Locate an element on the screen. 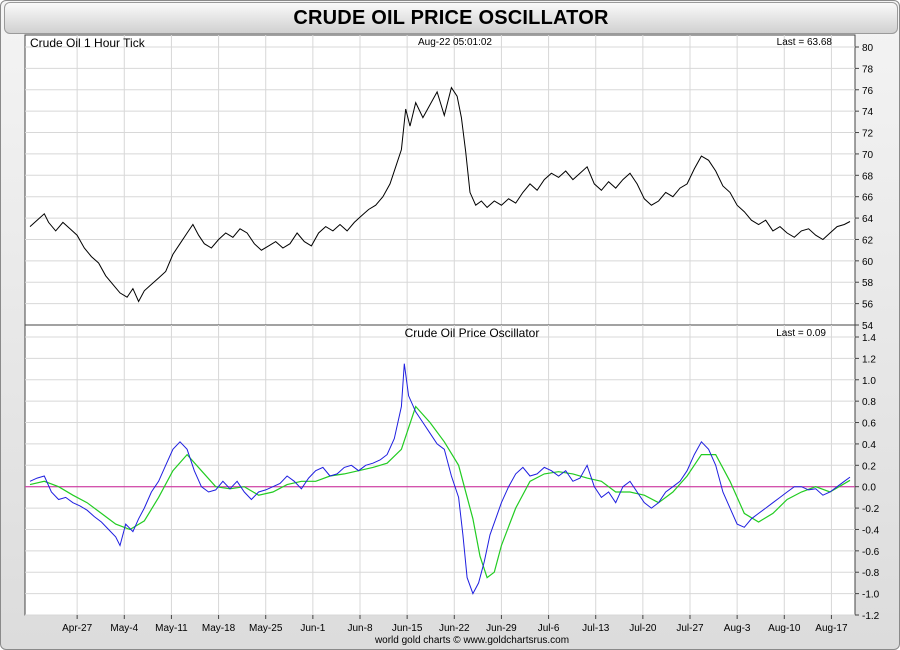  price-y-tick-label: 72 is located at coordinates (868, 134).